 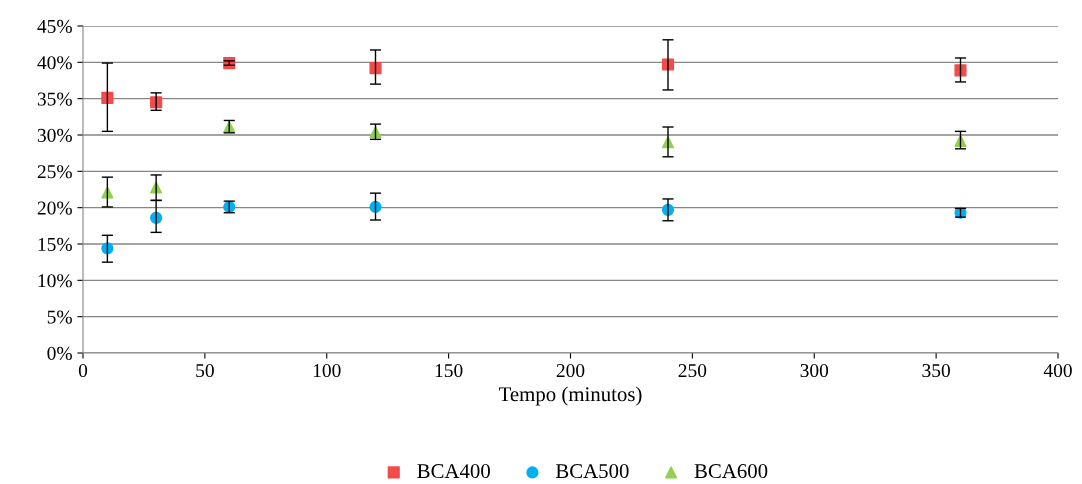 I want to click on y-tick-label: 30%, so click(x=54, y=135).